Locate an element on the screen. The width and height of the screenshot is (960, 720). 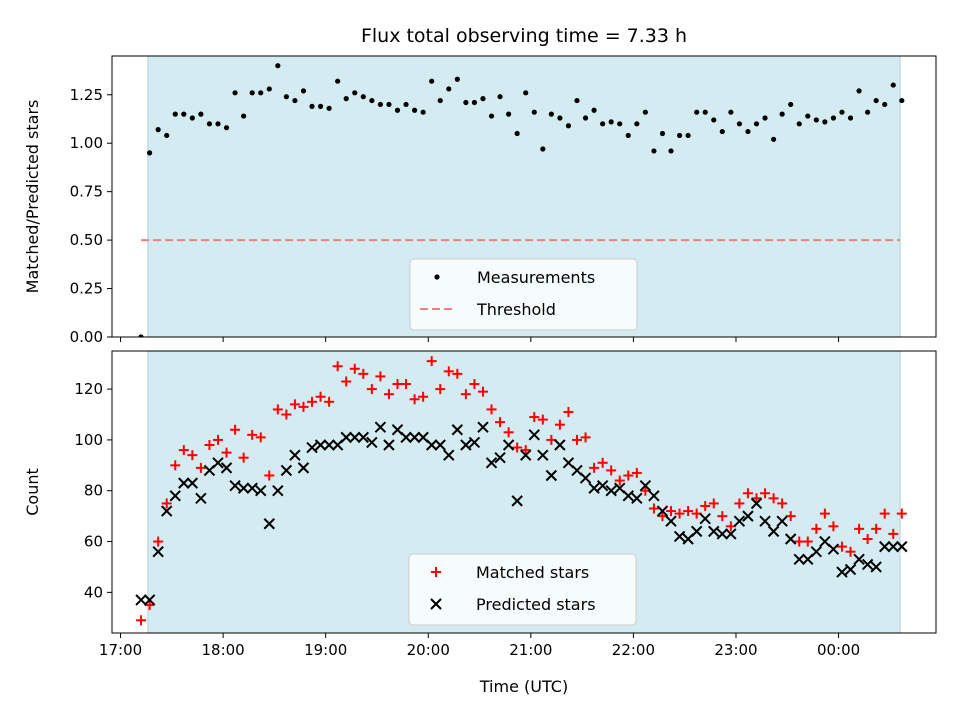
x-tick-label: 19:00 is located at coordinates (325, 650).